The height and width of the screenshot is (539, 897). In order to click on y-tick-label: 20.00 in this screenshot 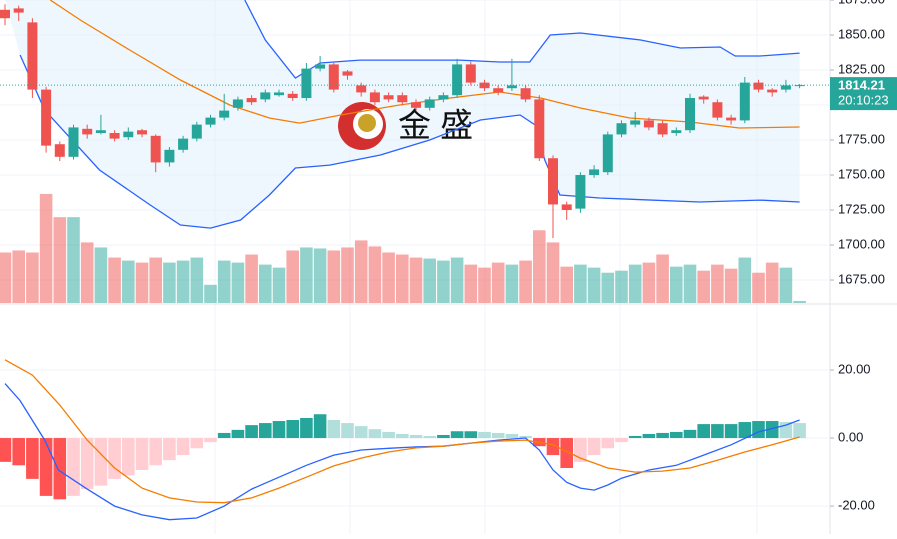, I will do `click(854, 368)`.